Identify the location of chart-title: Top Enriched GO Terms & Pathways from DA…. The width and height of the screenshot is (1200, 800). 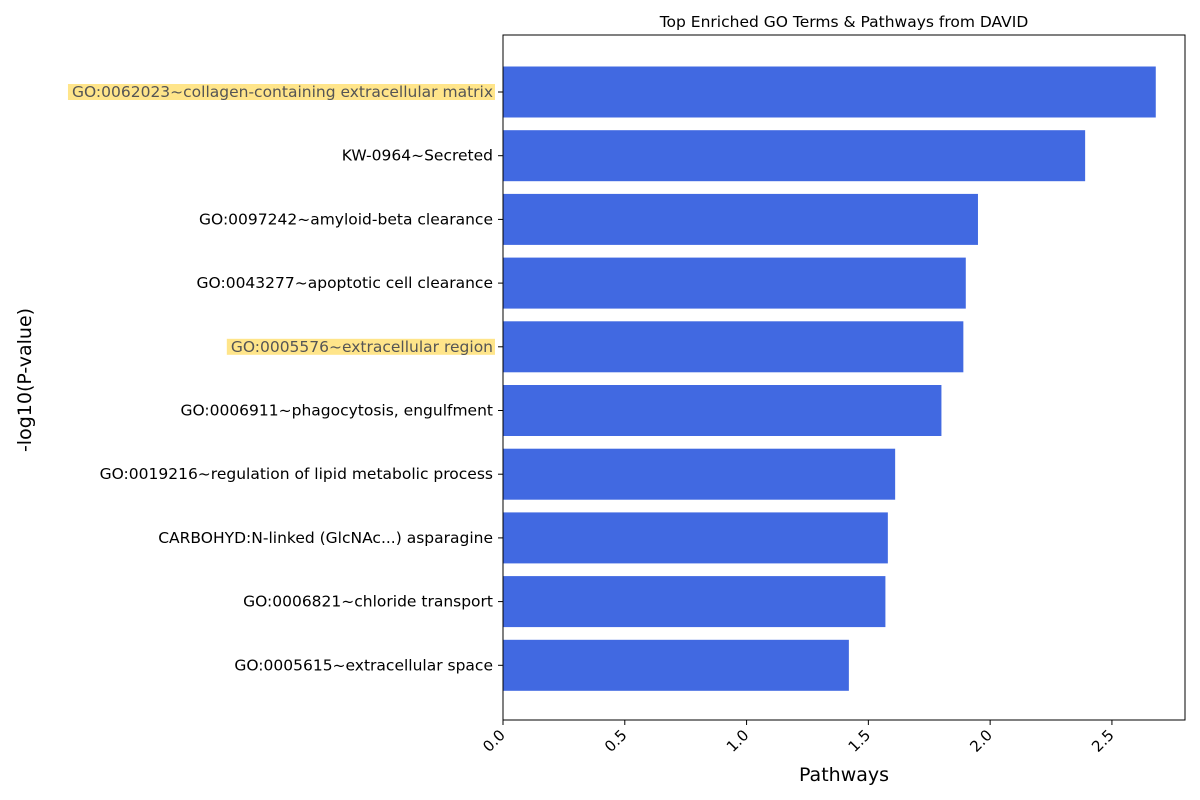
(844, 22).